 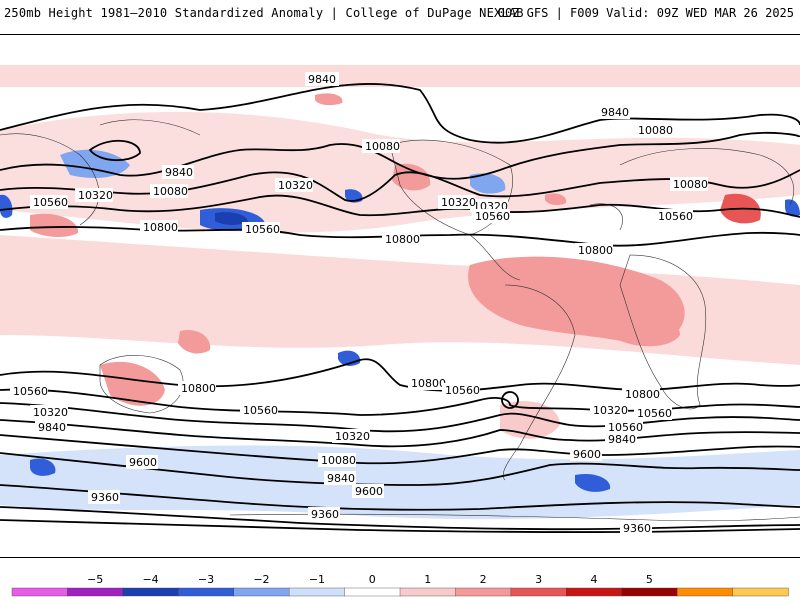 I want to click on colorbar-tick-label: 1, so click(x=427, y=579).